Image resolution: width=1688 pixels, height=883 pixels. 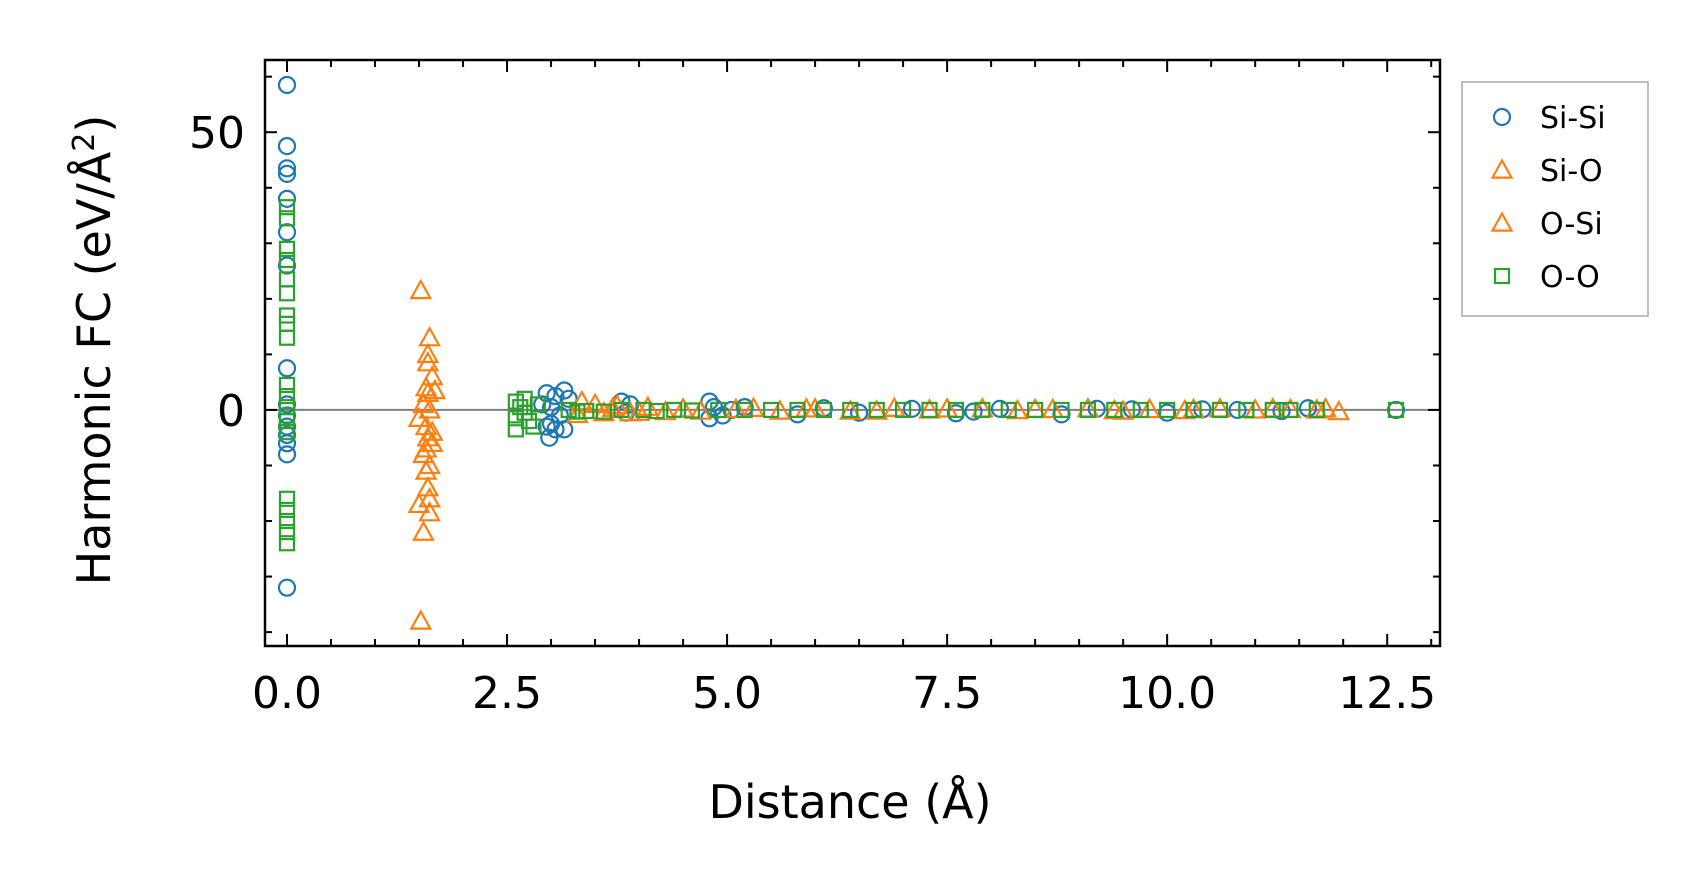 I want to click on y-axis-label-sup: 2, so click(x=84, y=142).